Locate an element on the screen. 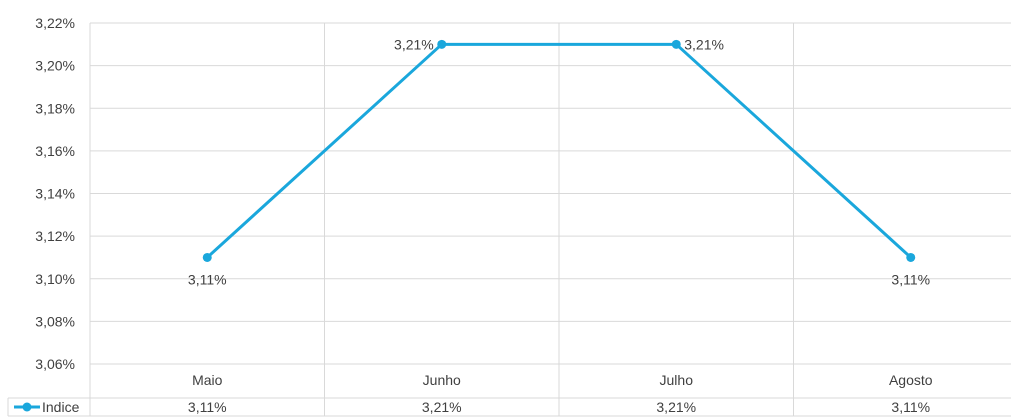  legend-marker is located at coordinates (27, 407).